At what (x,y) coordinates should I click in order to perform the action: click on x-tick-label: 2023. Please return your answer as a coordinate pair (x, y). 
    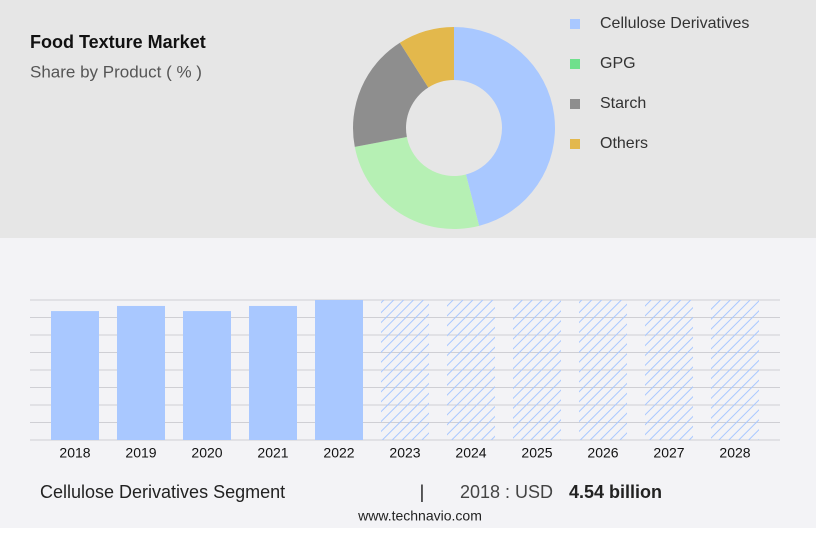
    Looking at the image, I should click on (404, 453).